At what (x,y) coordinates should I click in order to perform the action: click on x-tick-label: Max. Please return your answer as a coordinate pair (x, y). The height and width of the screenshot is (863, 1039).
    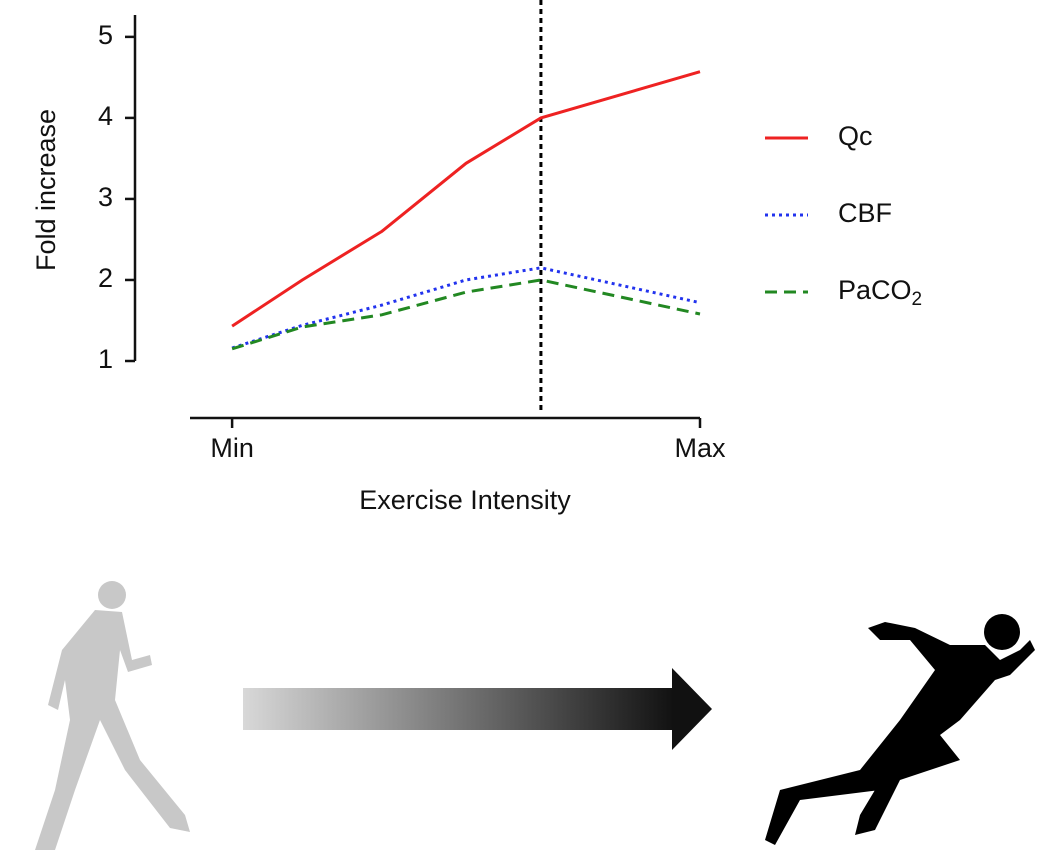
    Looking at the image, I should click on (700, 448).